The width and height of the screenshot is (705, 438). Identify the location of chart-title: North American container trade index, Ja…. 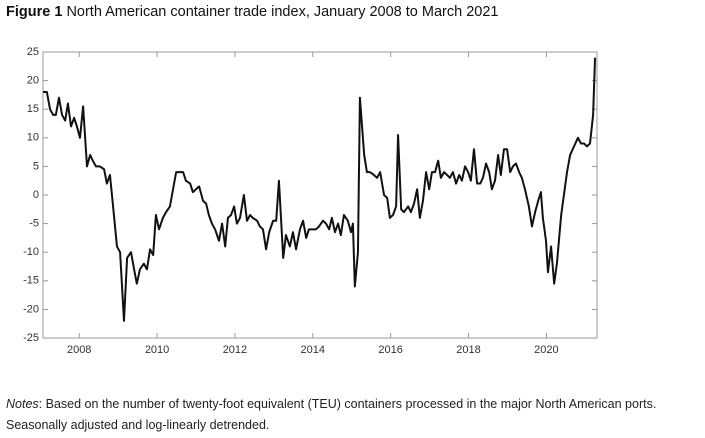
(282, 12).